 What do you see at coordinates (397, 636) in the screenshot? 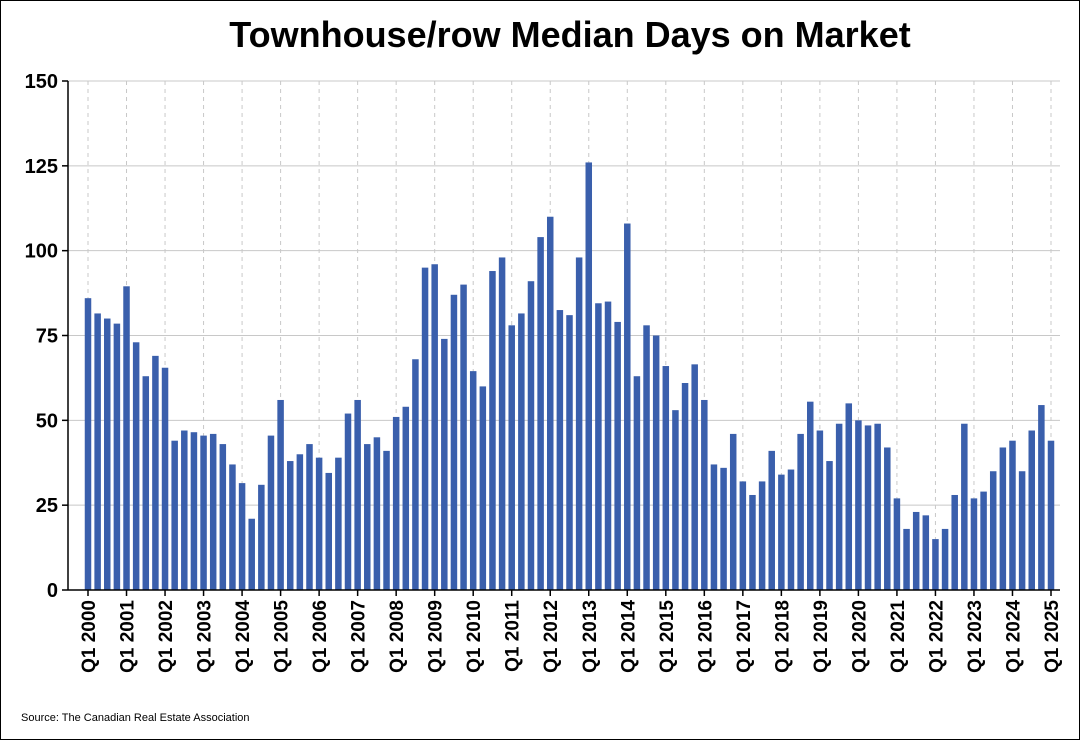
I see `x-tick-label: Q1 2008` at bounding box center [397, 636].